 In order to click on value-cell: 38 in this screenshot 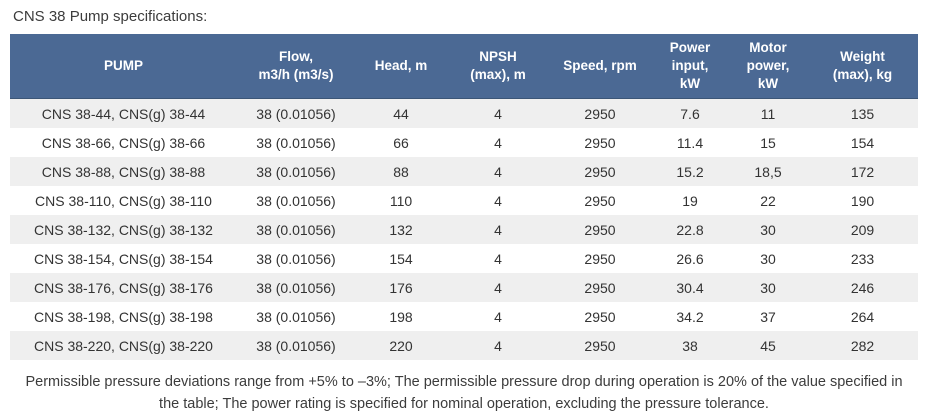, I will do `click(690, 345)`.